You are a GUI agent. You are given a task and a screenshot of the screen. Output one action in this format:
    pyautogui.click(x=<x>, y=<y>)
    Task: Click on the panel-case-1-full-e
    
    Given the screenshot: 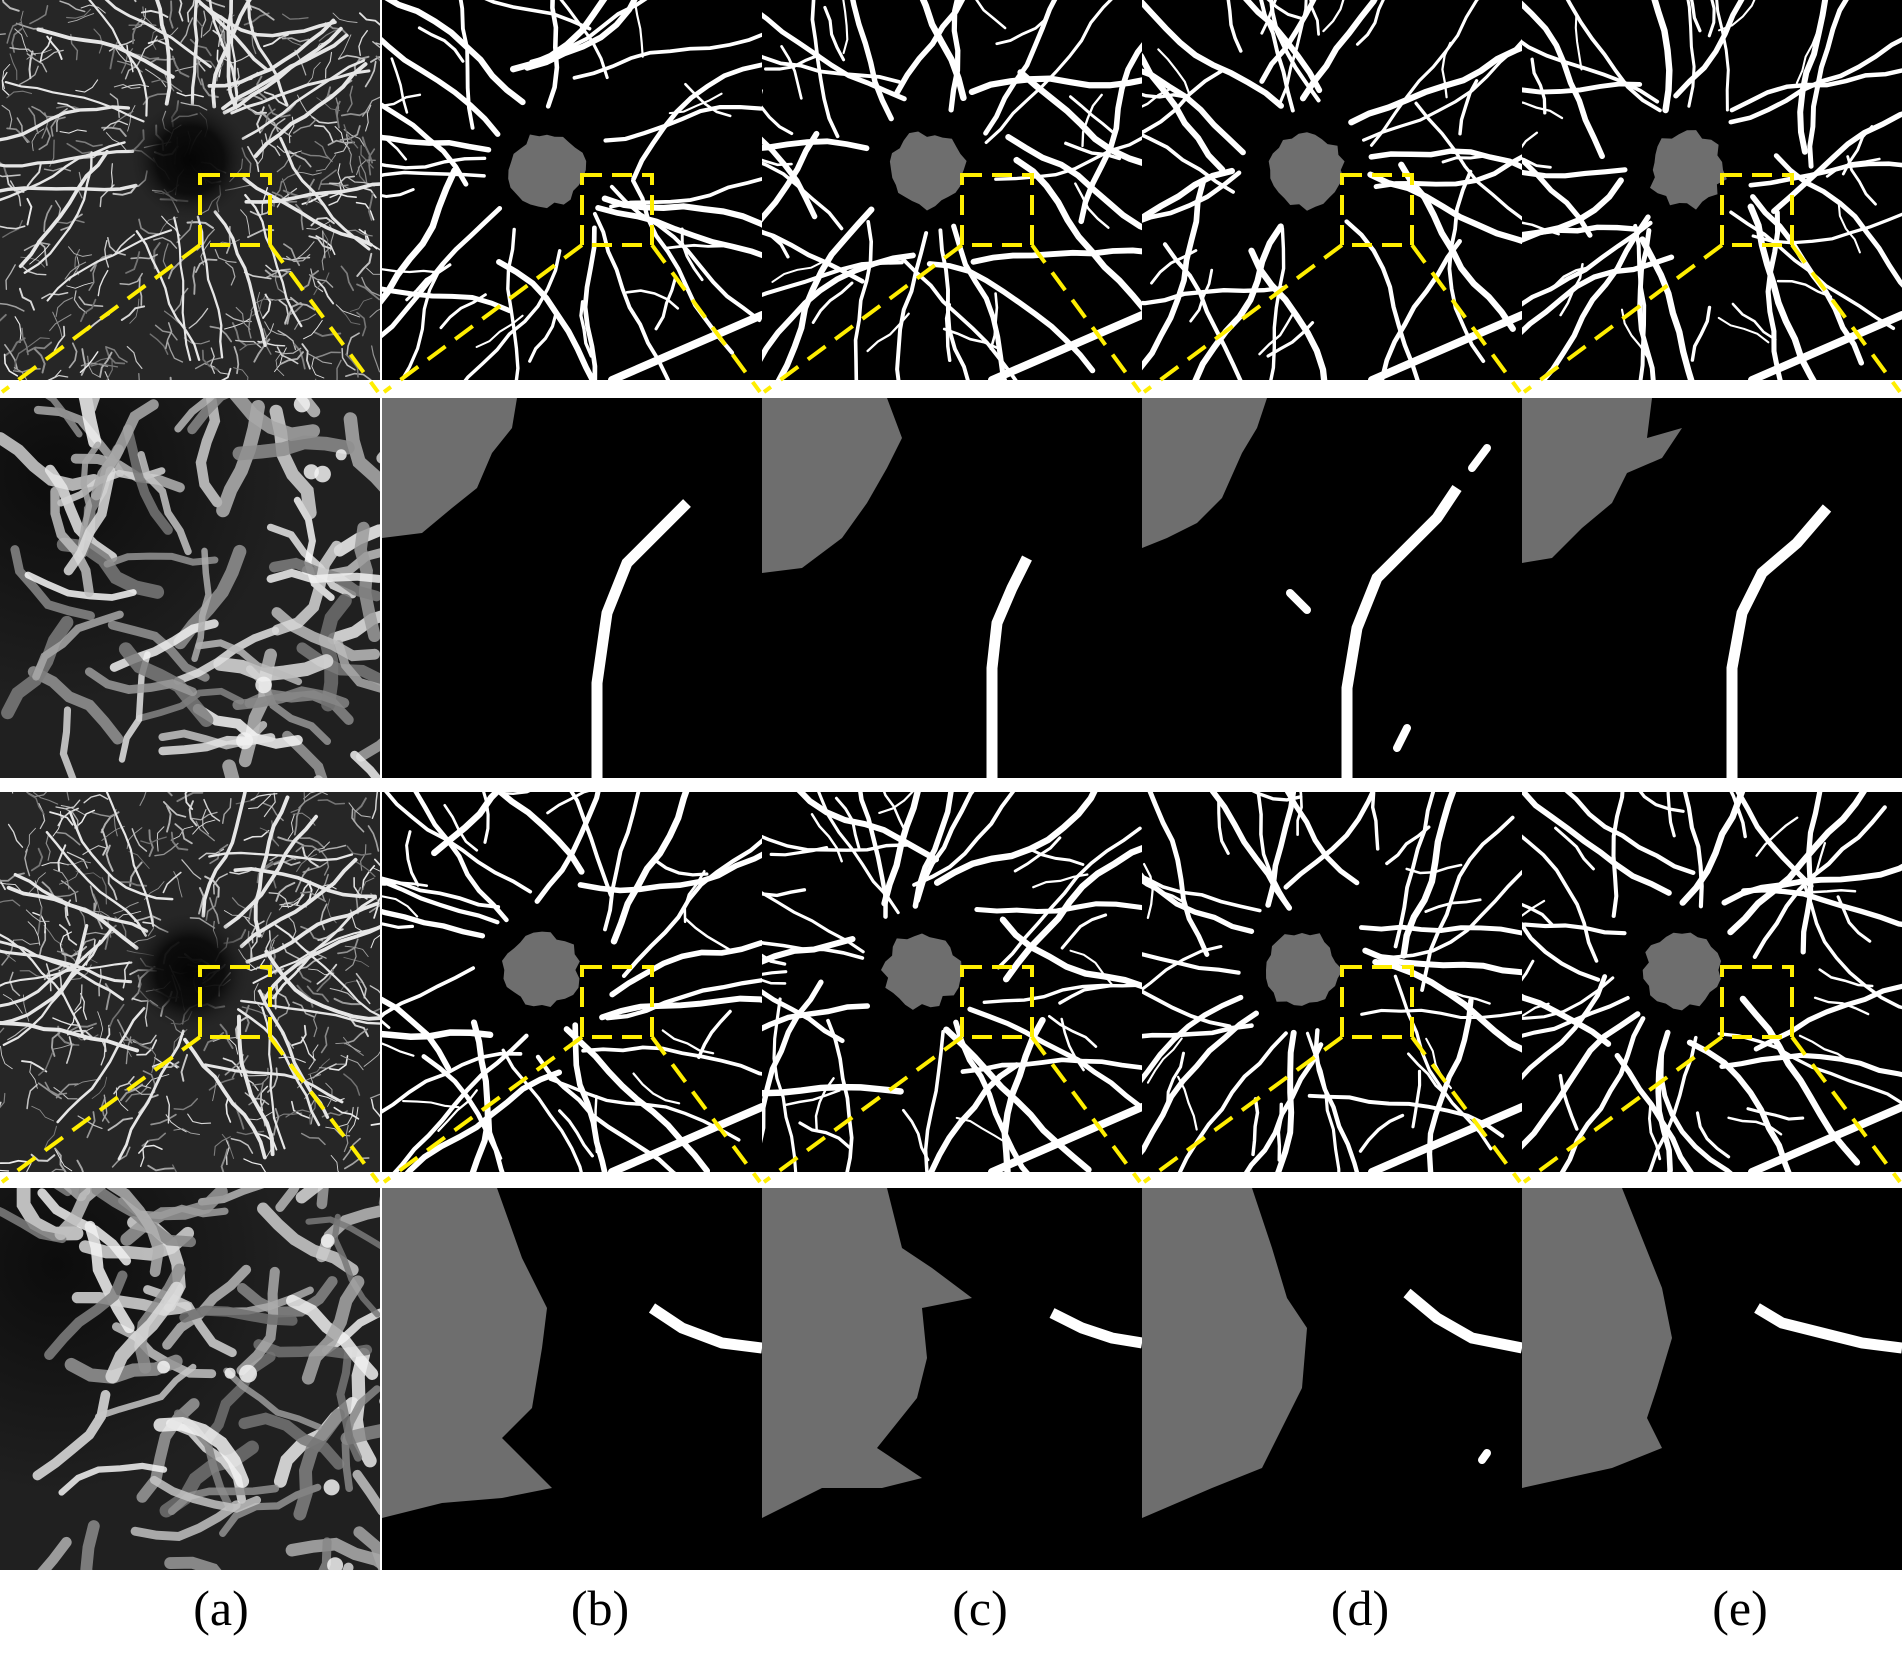 What is the action you would take?
    pyautogui.click(x=1712, y=190)
    